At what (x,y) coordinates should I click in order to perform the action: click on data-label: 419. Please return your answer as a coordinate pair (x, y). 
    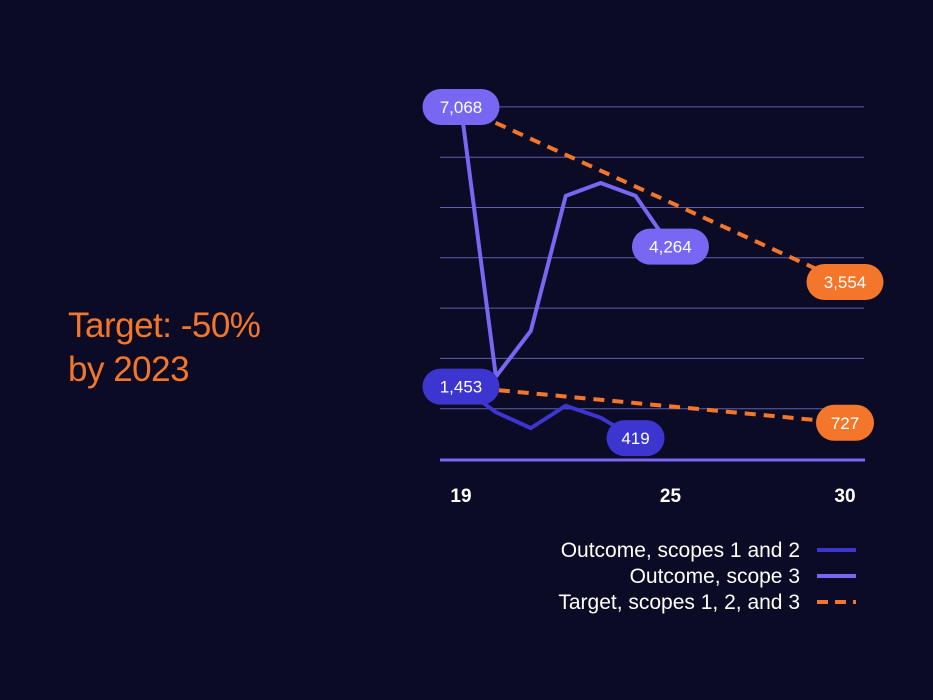
    Looking at the image, I should click on (635, 438).